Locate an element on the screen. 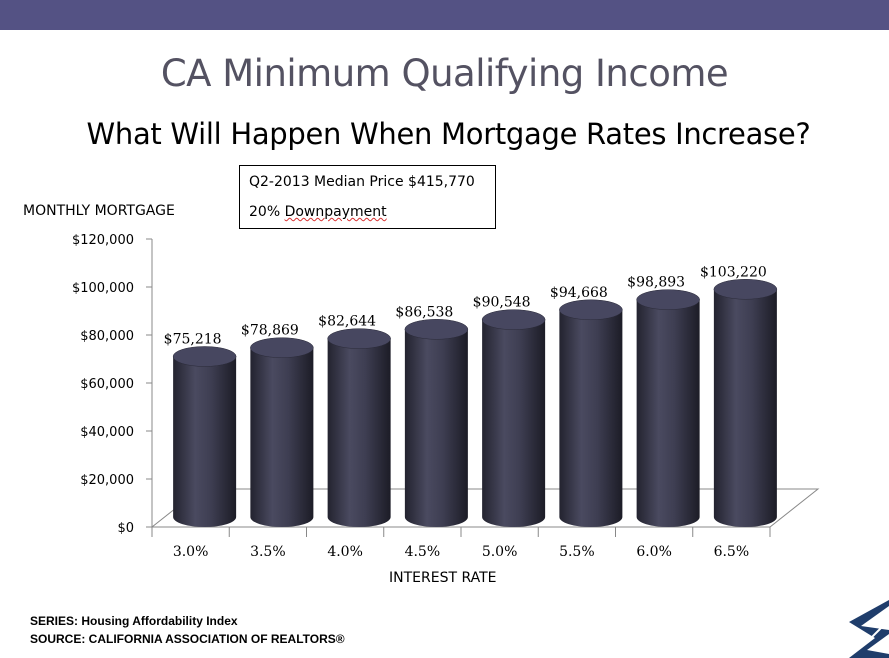 The image size is (889, 658). car-logo-icon is located at coordinates (869, 629).